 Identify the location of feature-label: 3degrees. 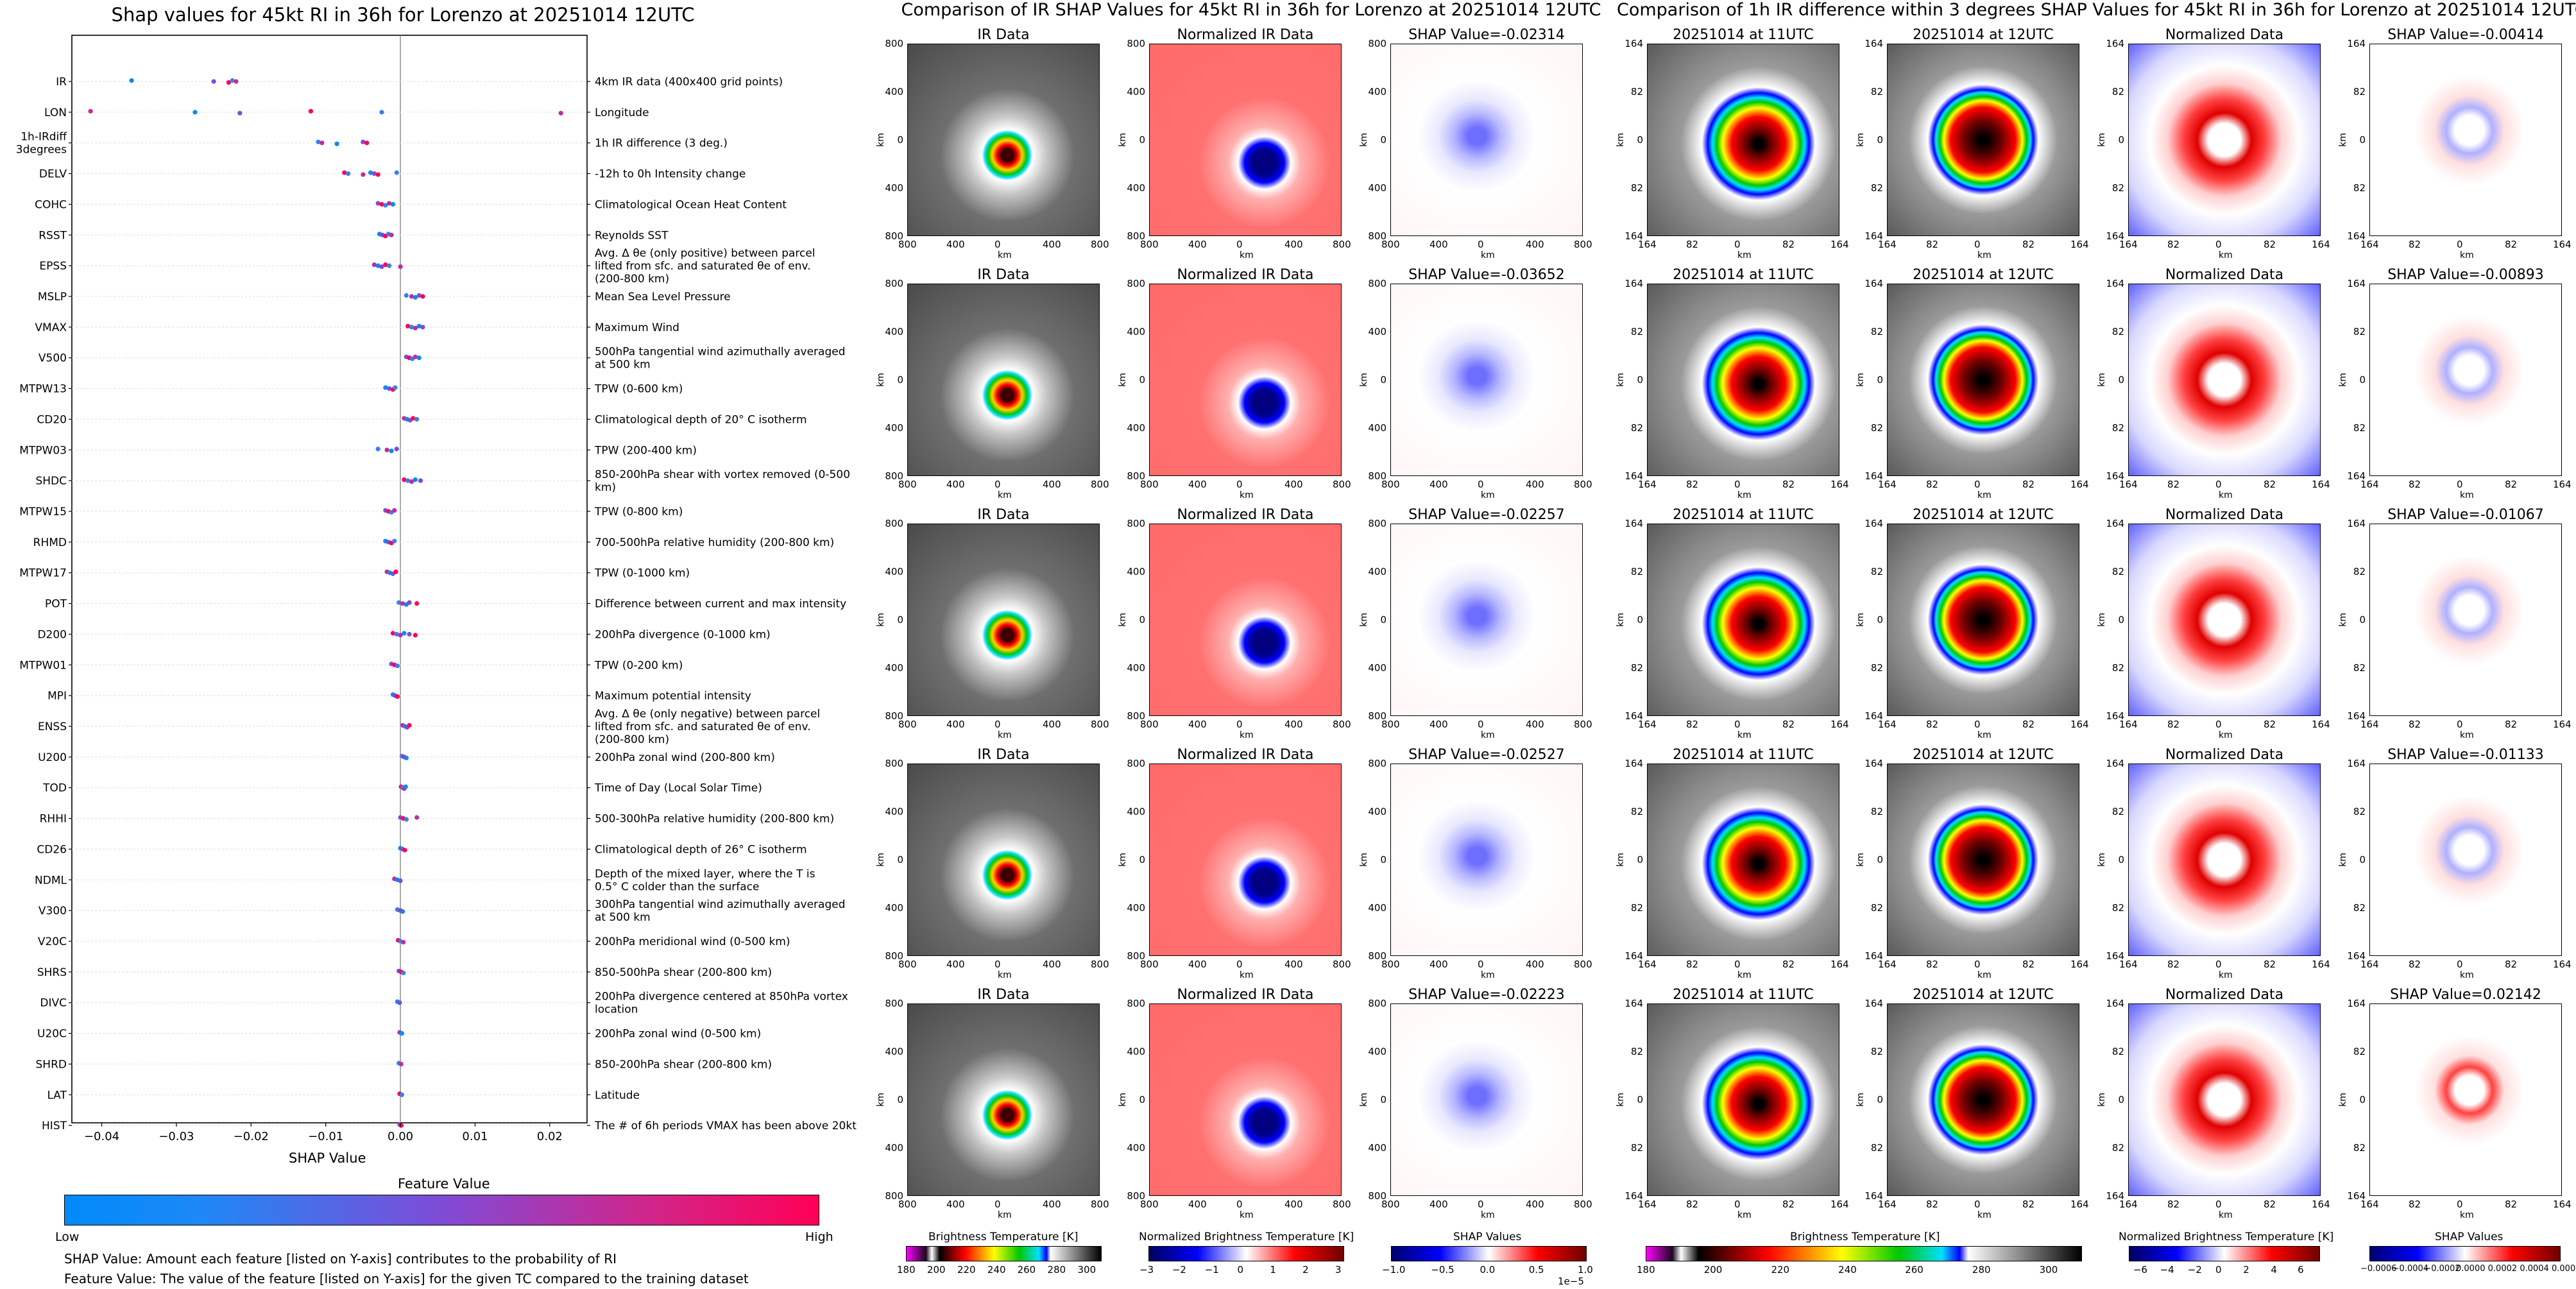
(41, 150).